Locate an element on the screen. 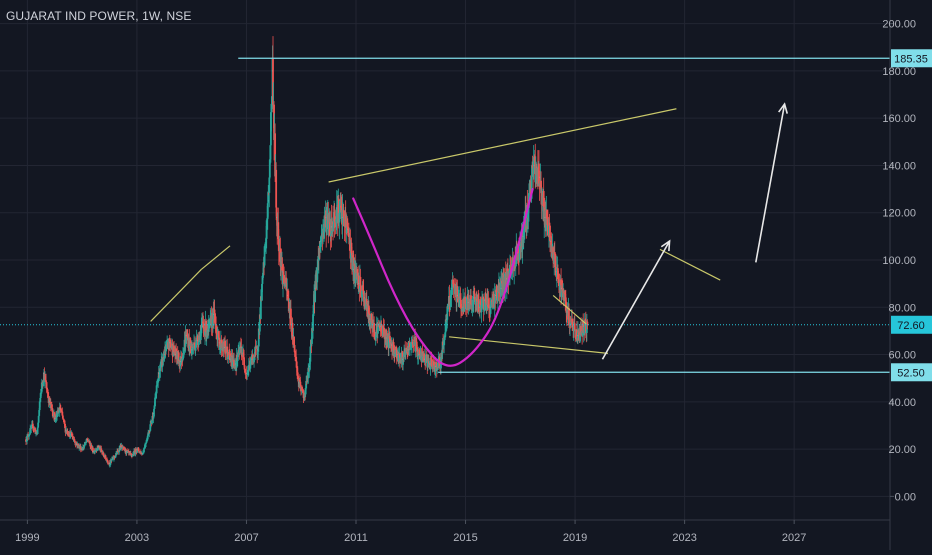 Image resolution: width=932 pixels, height=555 pixels. projection-arrow-head is located at coordinates (783, 108).